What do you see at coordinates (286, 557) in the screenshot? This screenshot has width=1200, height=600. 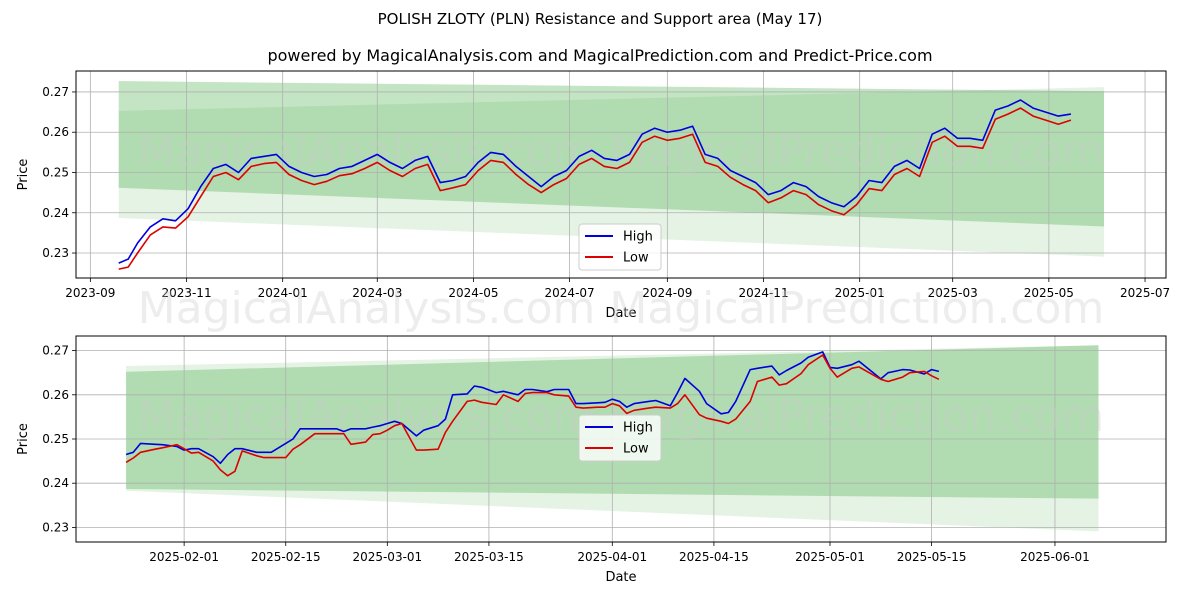 I see `x-tick-label: 2025-02-15` at bounding box center [286, 557].